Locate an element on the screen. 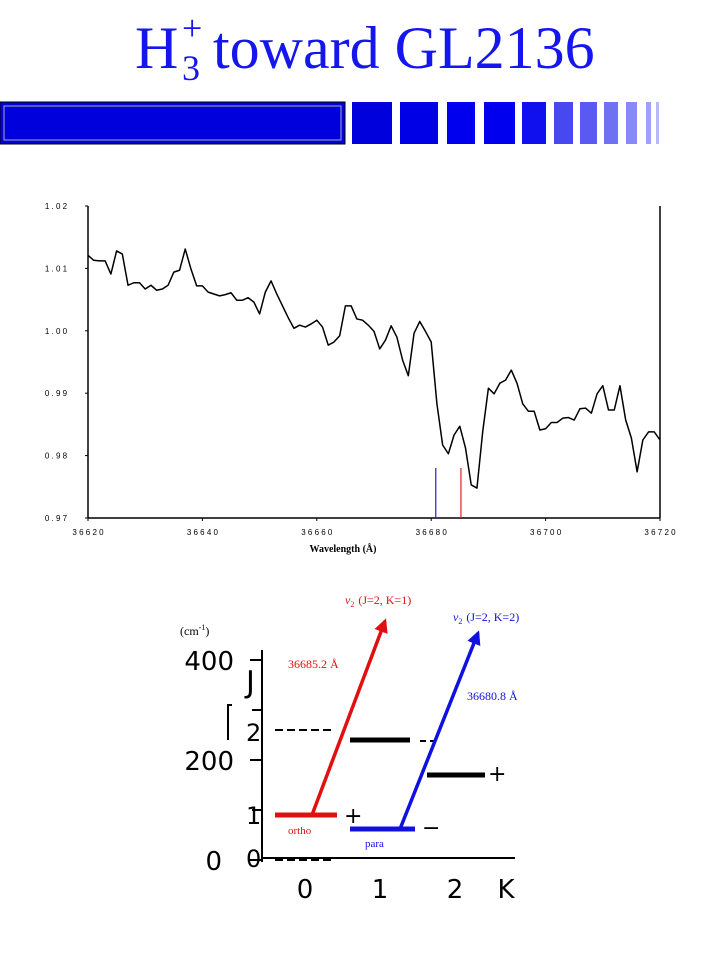  x-tick-label: 3 6 7 0 0 is located at coordinates (546, 532).